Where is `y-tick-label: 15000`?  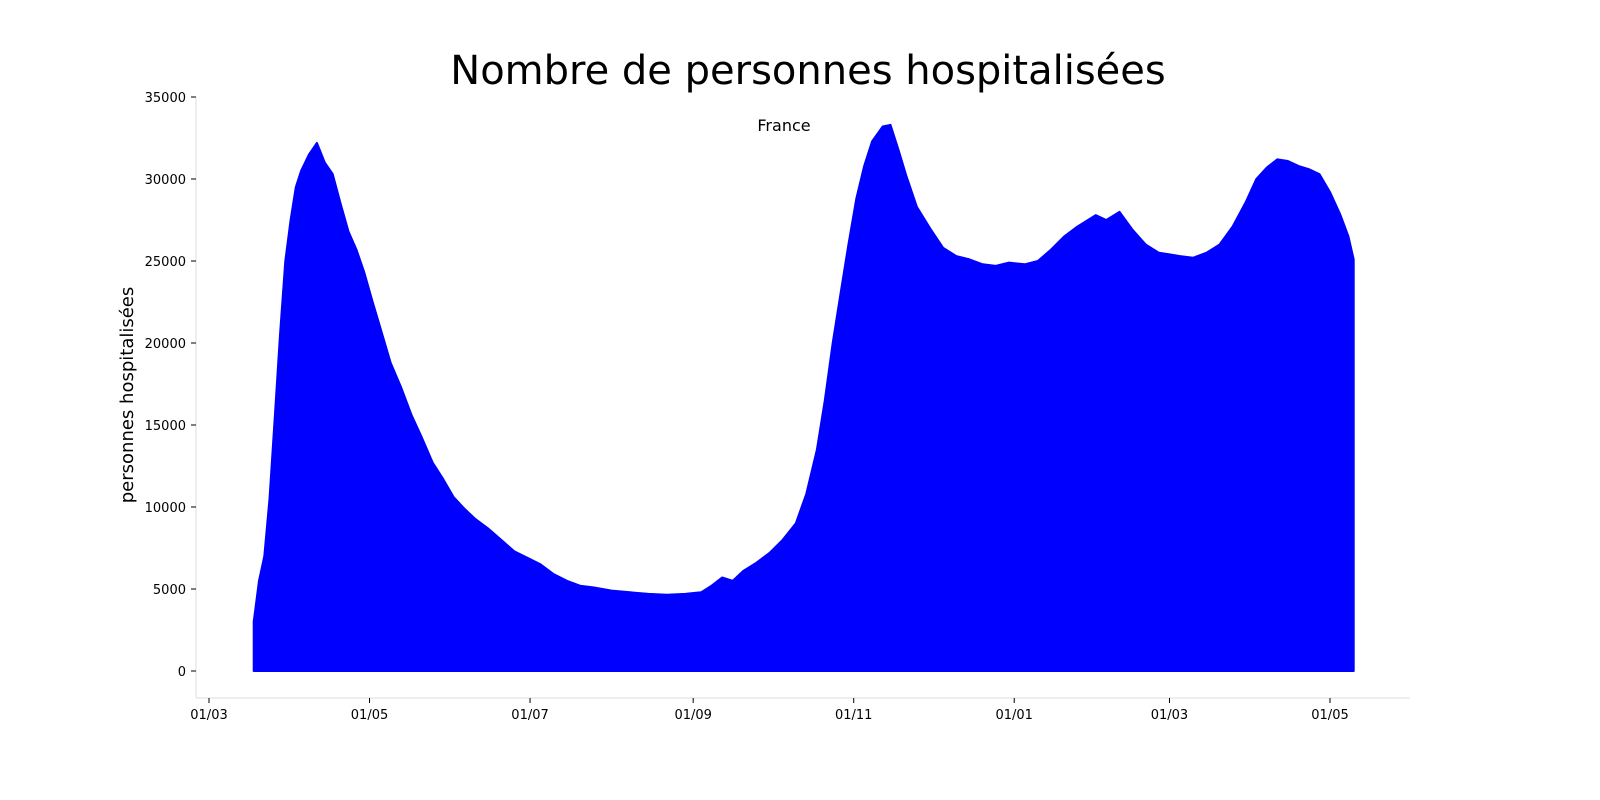 y-tick-label: 15000 is located at coordinates (165, 426).